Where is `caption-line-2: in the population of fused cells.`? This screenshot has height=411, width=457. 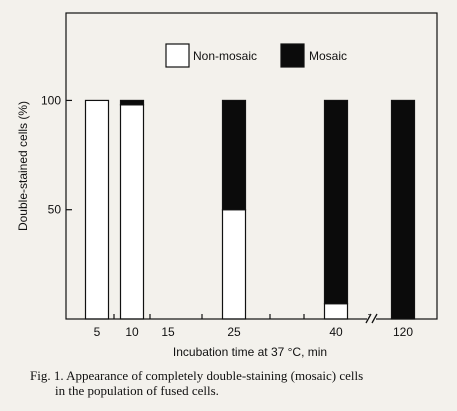 caption-line-2: in the population of fused cells. is located at coordinates (137, 390).